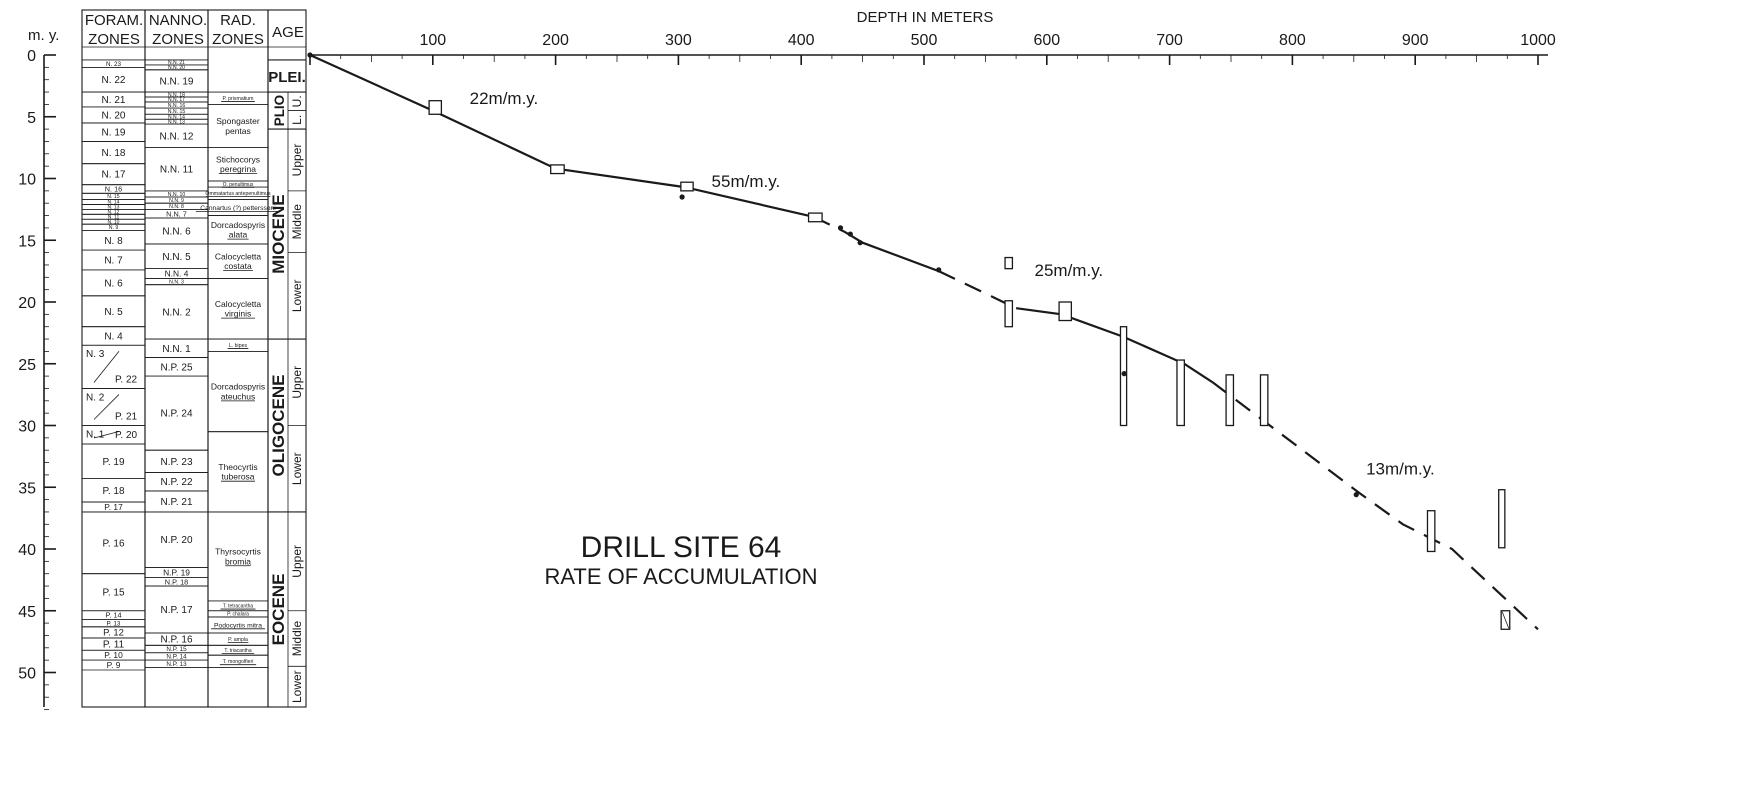 This screenshot has height=794, width=1754. What do you see at coordinates (176, 414) in the screenshot?
I see `nanno-zone-label: N.P. 24` at bounding box center [176, 414].